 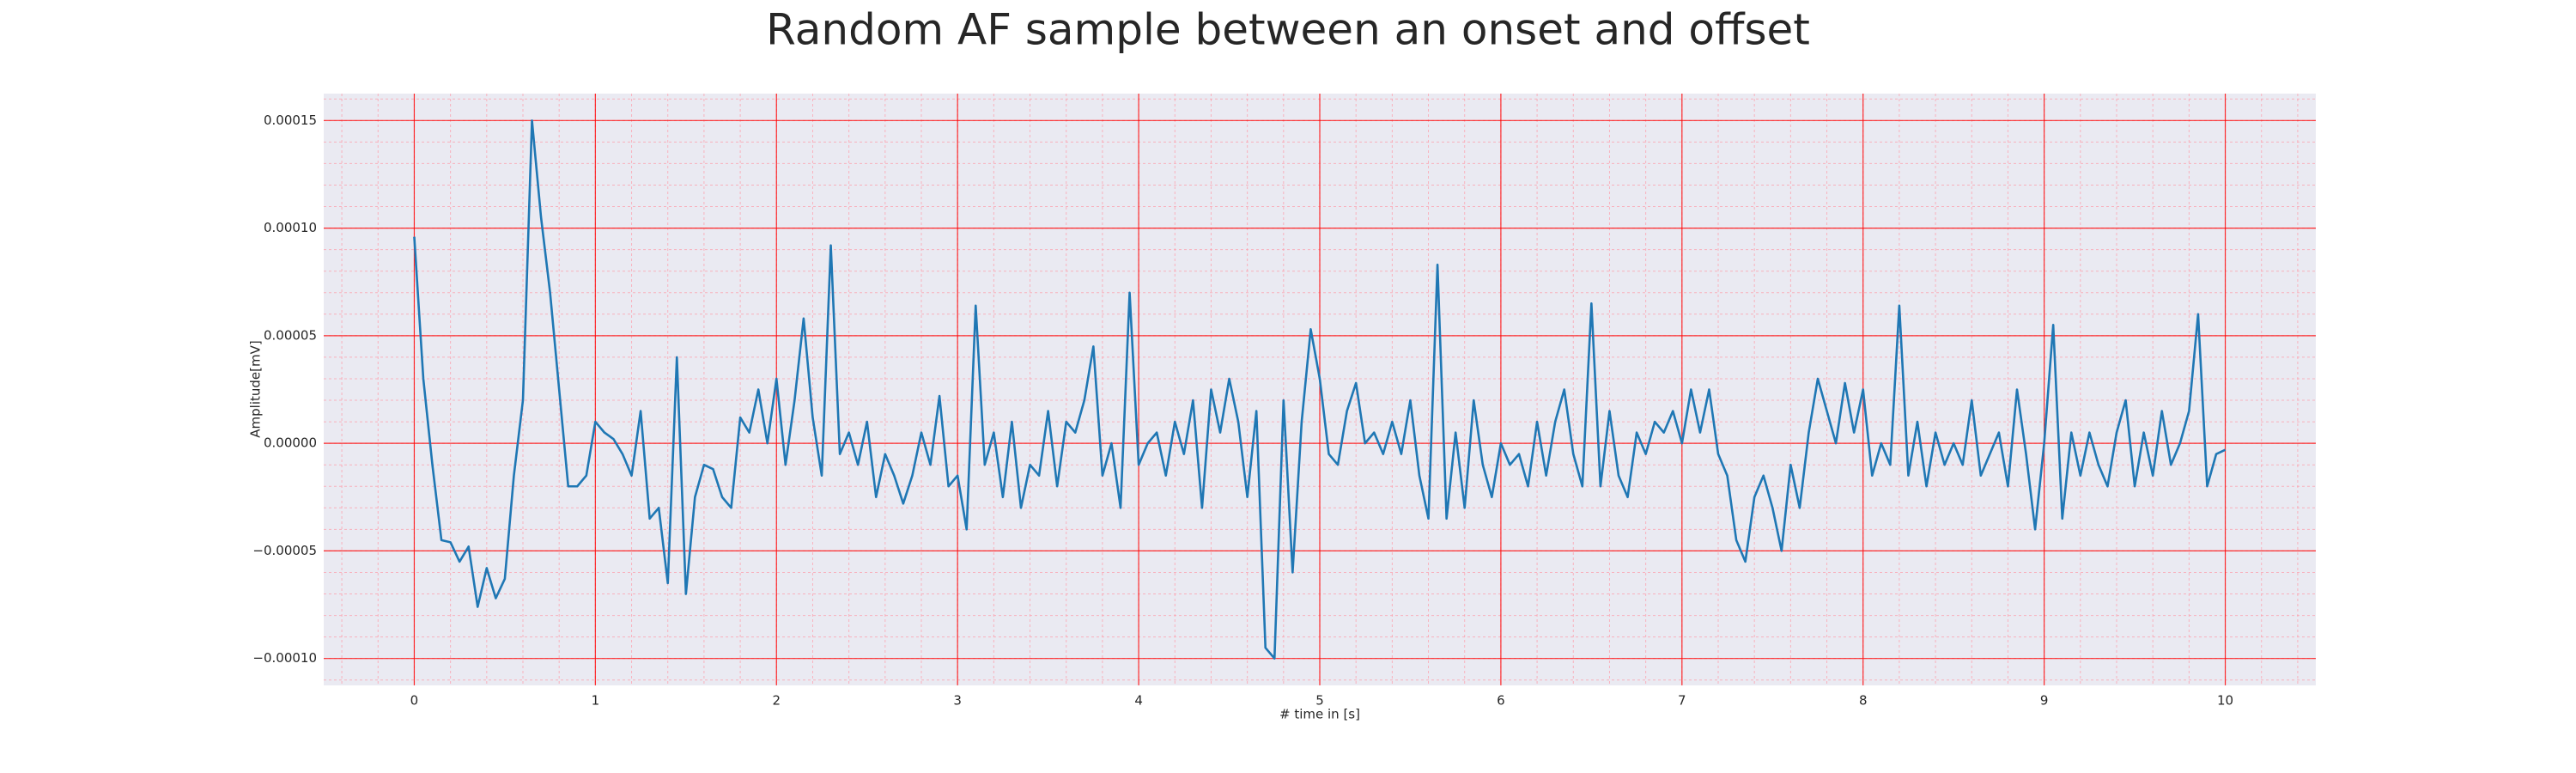 What do you see at coordinates (284, 658) in the screenshot?
I see `y-tick-label: −0.00010` at bounding box center [284, 658].